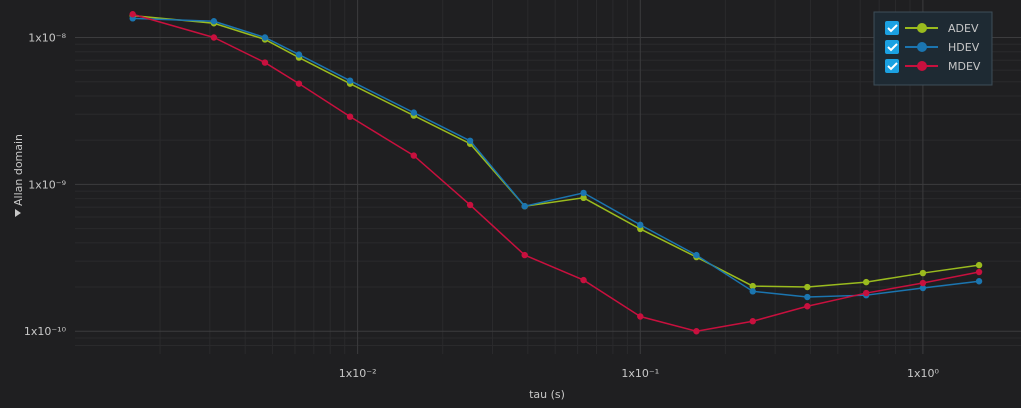 This screenshot has height=408, width=1021. I want to click on x-tick-label: 1x10⁻¹, so click(640, 373).